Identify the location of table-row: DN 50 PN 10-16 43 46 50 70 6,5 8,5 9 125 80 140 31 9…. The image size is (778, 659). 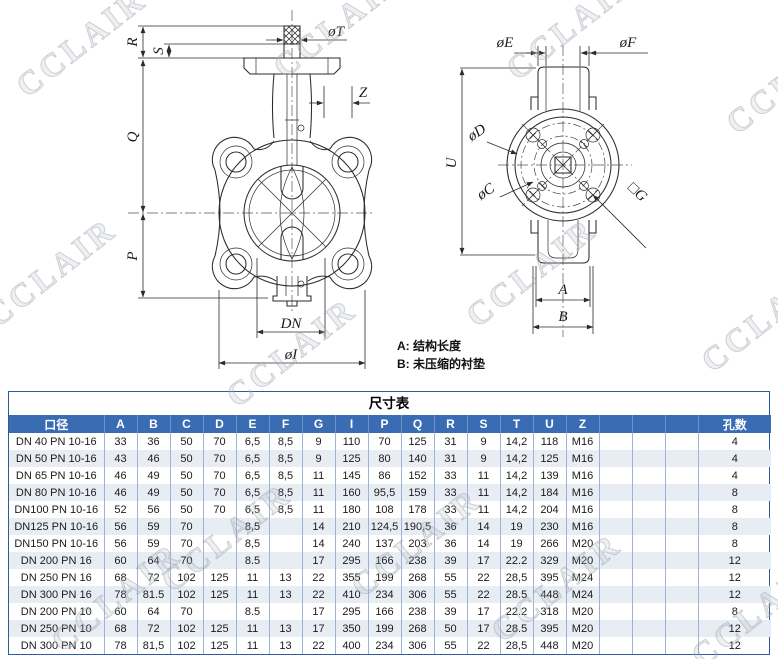
(390, 458).